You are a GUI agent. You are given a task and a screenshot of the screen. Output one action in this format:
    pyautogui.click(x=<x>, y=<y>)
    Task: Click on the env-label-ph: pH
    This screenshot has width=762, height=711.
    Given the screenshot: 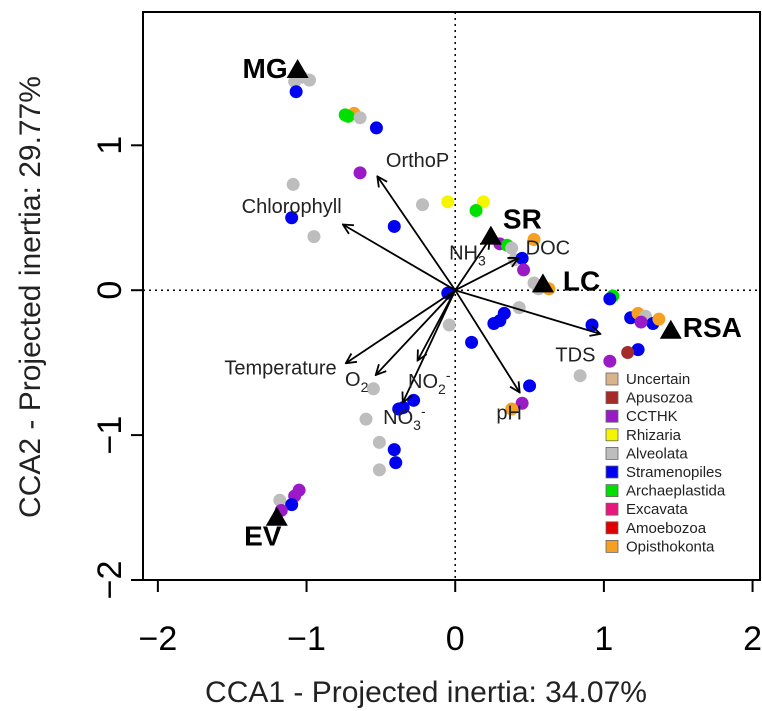 What is the action you would take?
    pyautogui.click(x=509, y=414)
    